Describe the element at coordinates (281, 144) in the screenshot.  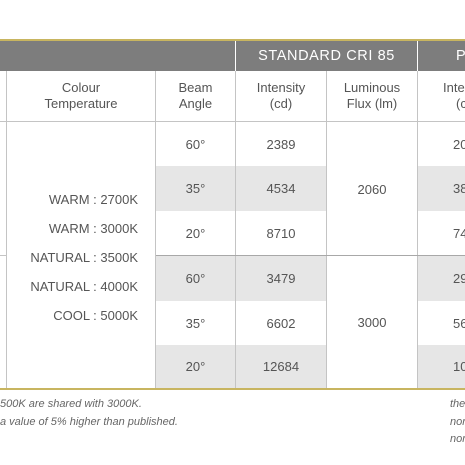
I see `intensity-cell: 2389` at that location.